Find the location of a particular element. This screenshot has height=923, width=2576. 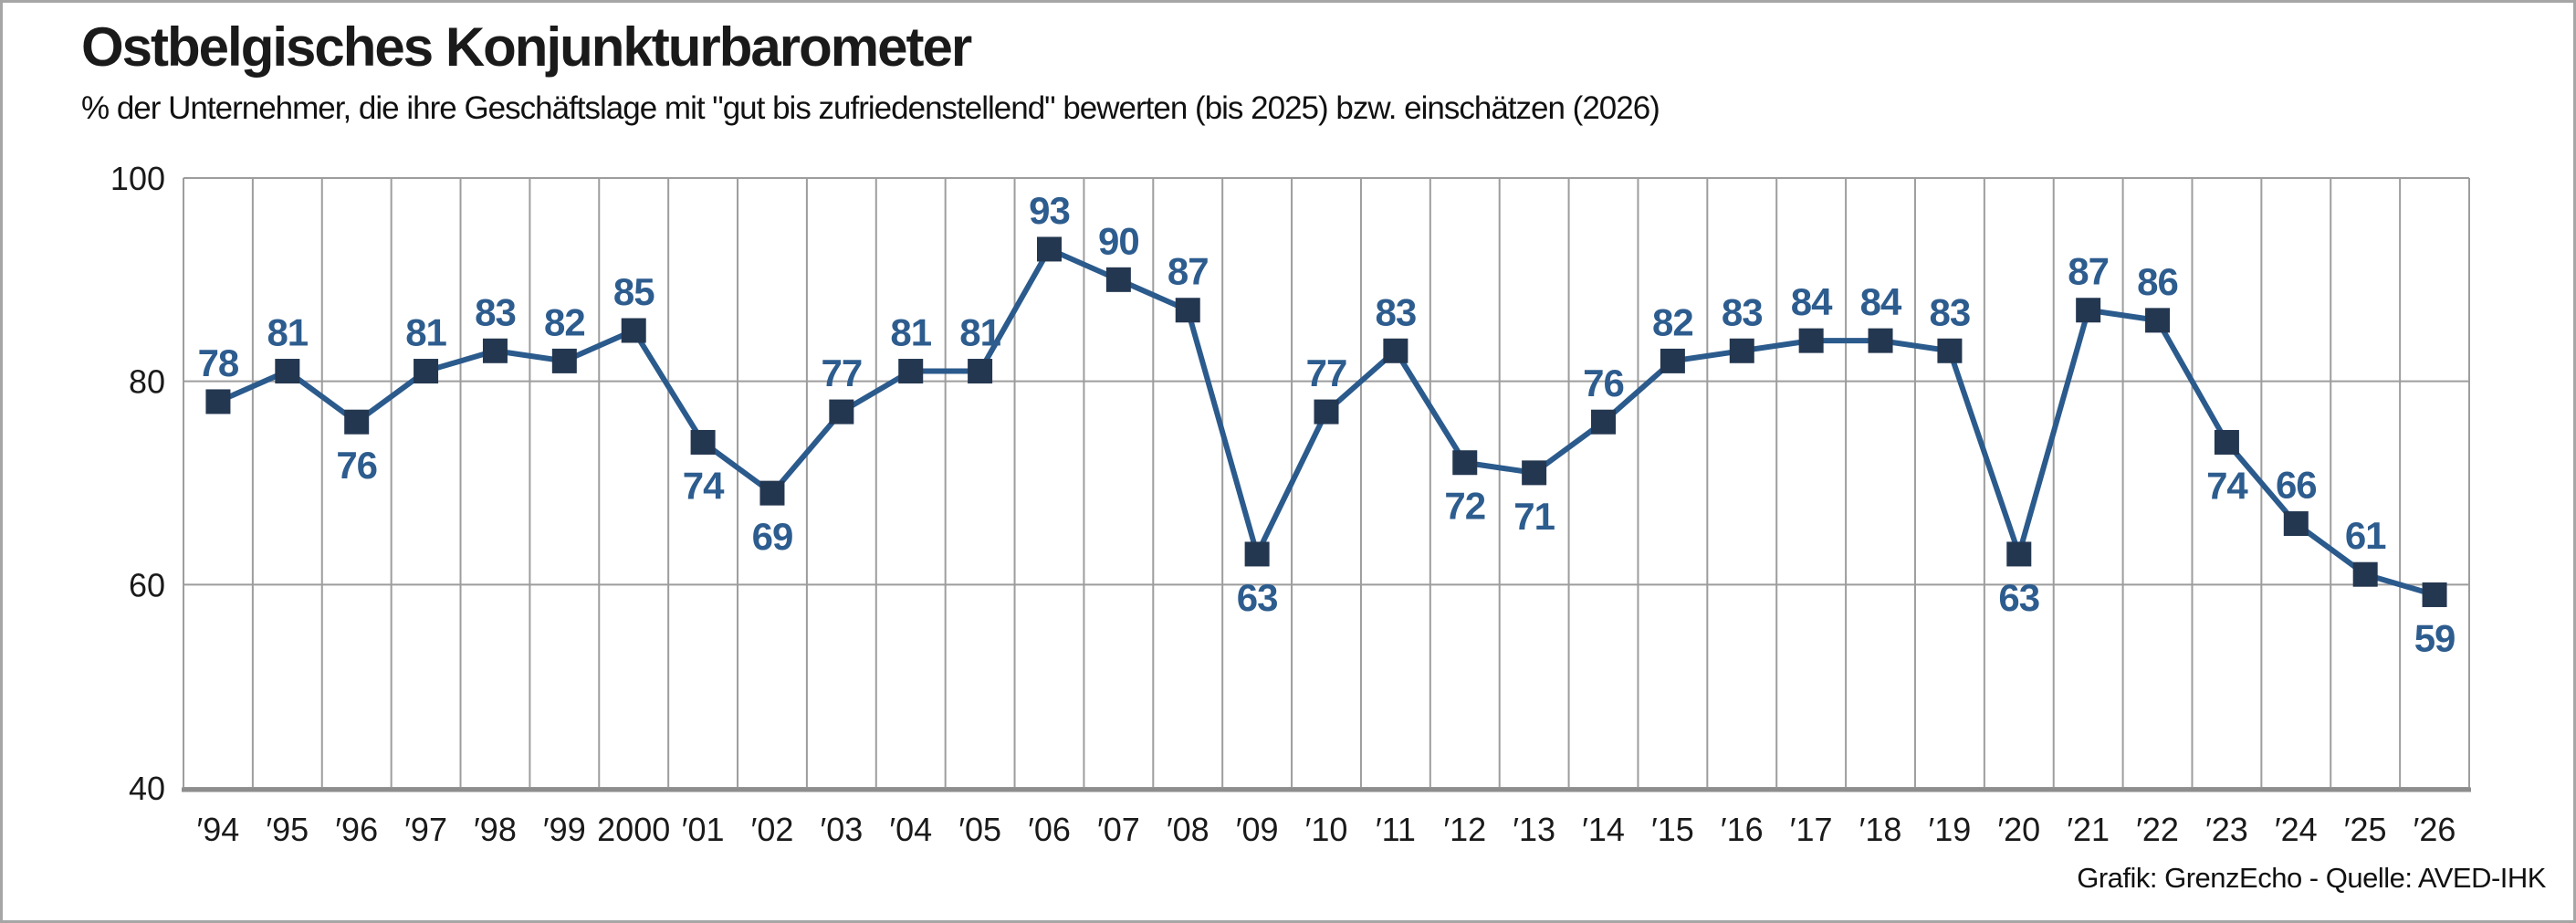

x-tick-label: ′17 is located at coordinates (1811, 829).